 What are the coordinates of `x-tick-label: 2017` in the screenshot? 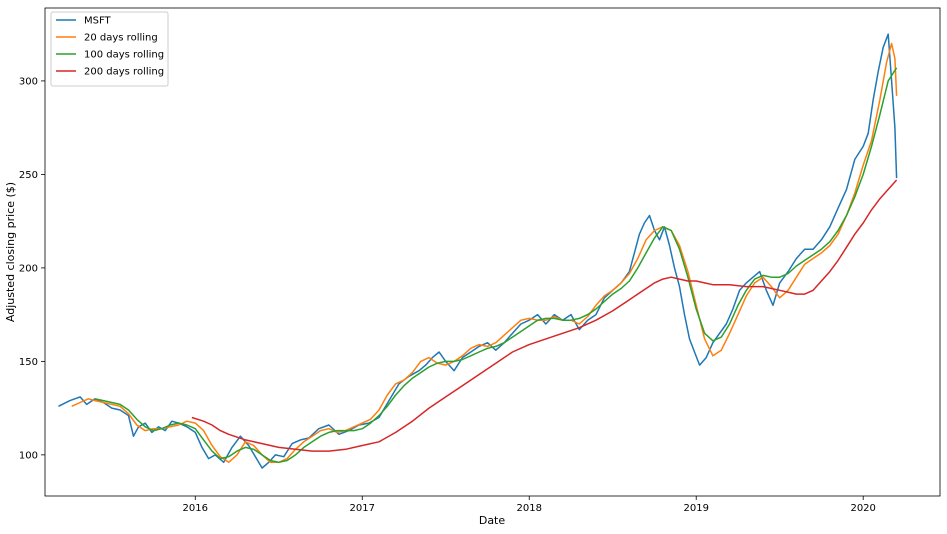 It's located at (362, 508).